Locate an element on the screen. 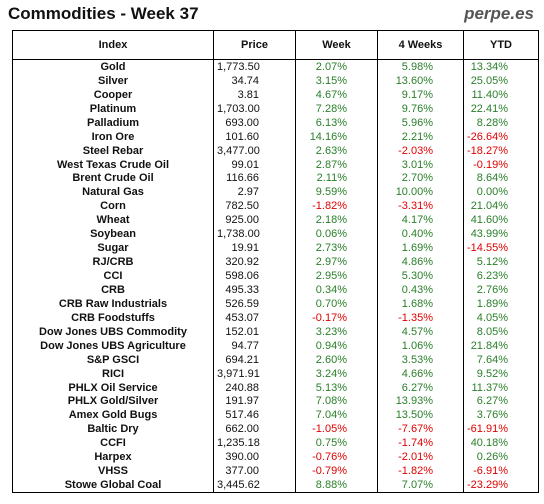  cell-4-weeks-change: 6.27% is located at coordinates (420, 387).